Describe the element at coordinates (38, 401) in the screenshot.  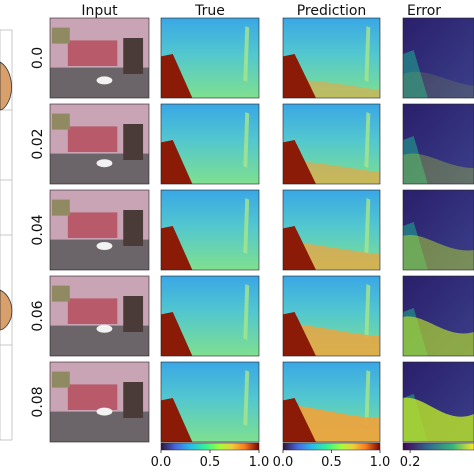
I see `row-label-4: 0.08` at that location.